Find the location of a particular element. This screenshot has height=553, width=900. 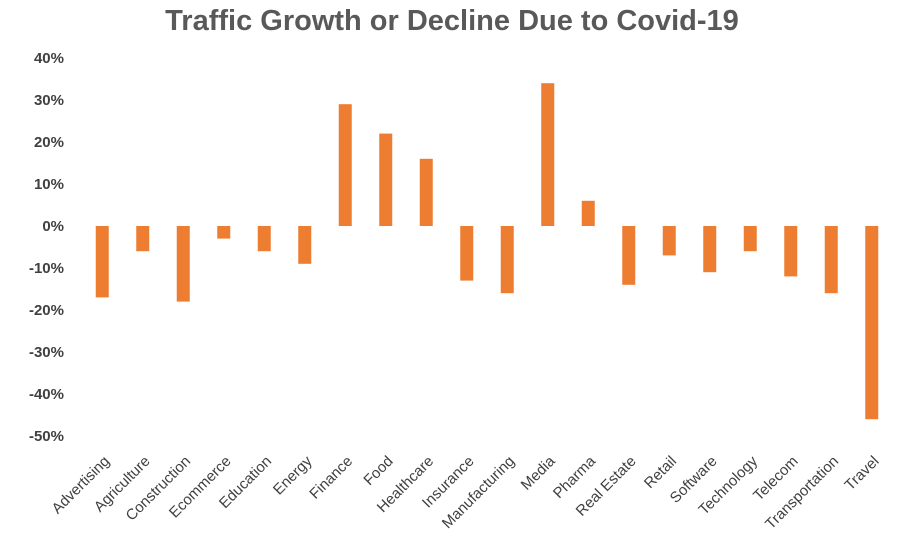

y-tick-label: 20% is located at coordinates (49, 142).